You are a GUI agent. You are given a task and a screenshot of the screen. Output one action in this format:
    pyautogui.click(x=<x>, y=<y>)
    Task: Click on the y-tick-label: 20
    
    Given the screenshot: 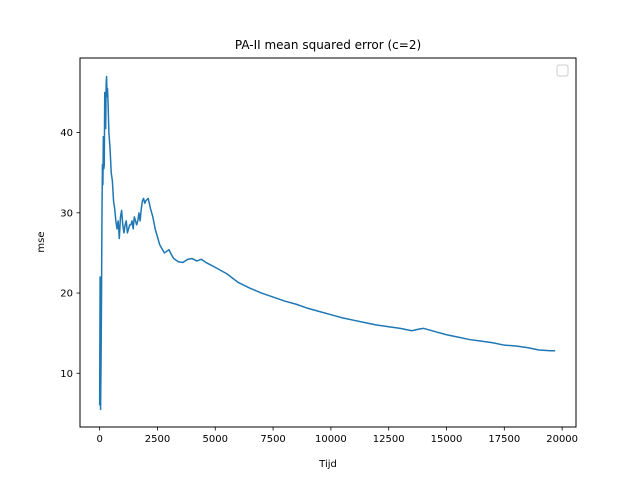 What is the action you would take?
    pyautogui.click(x=66, y=294)
    